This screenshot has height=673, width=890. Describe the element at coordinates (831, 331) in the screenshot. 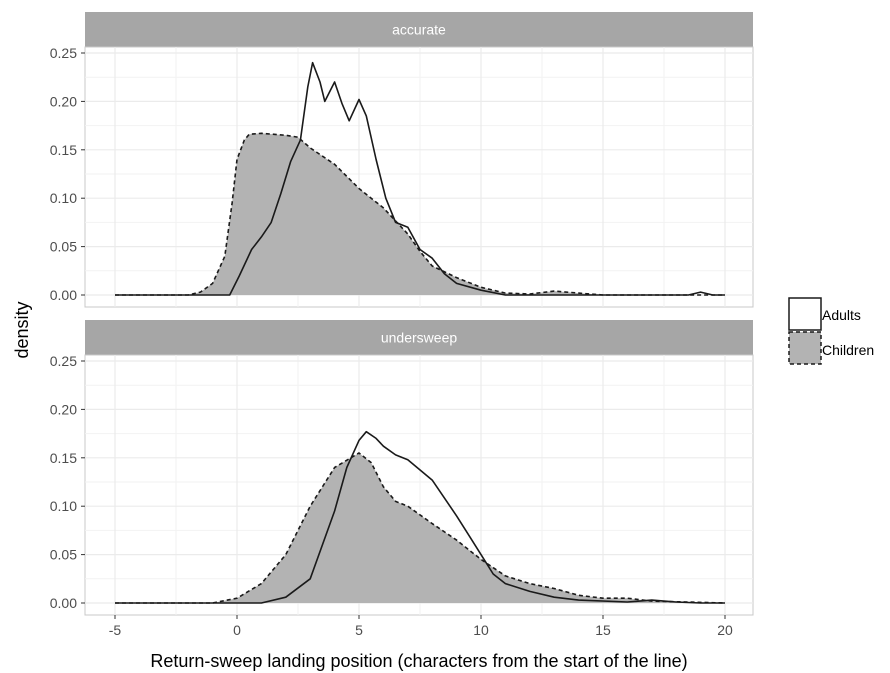

I see `legend: Adults Children` at that location.